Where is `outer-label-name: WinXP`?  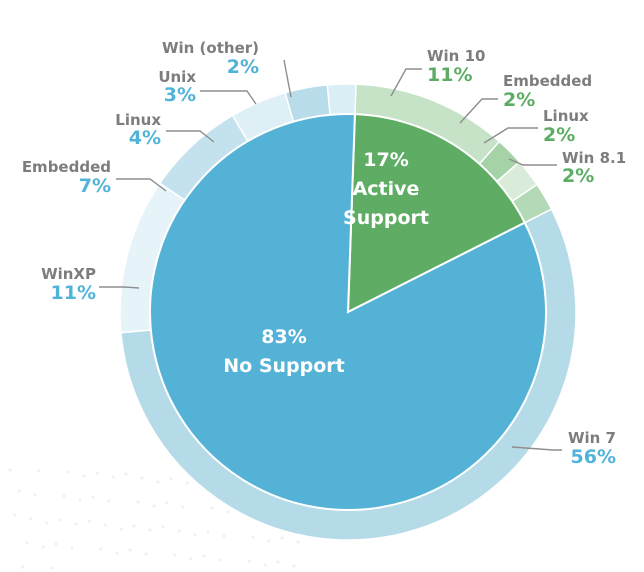
outer-label-name: WinXP is located at coordinates (68, 274).